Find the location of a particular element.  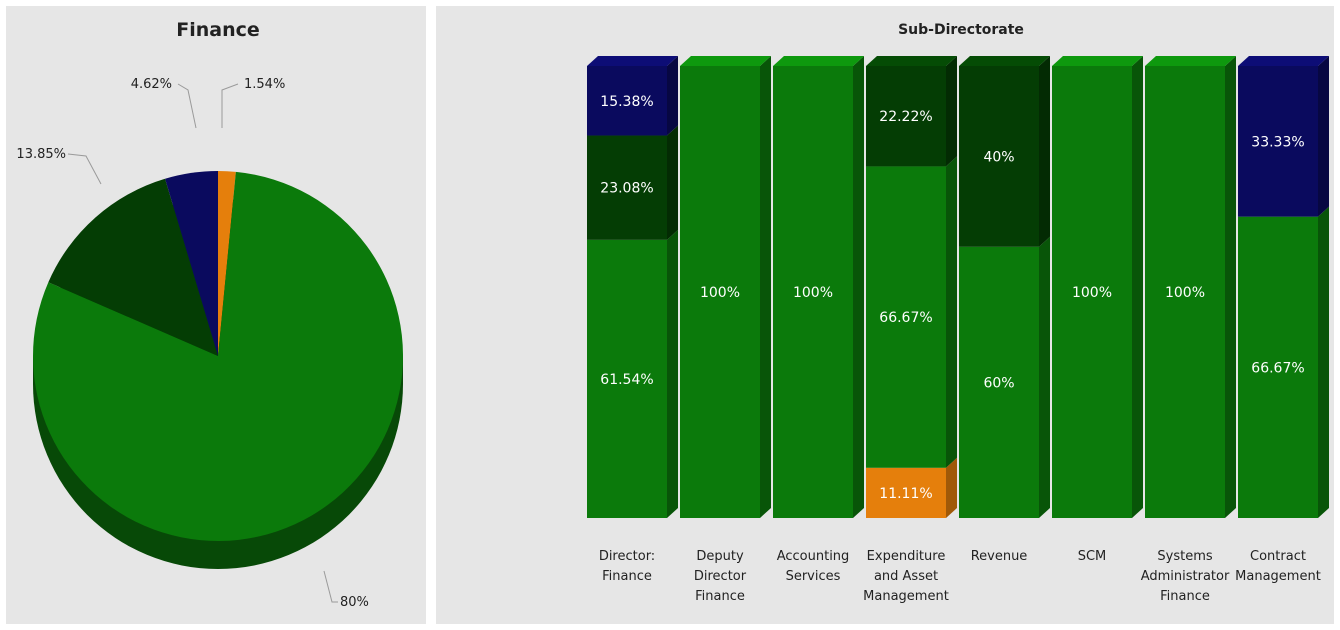

category-label-4: Revenue is located at coordinates (999, 556).